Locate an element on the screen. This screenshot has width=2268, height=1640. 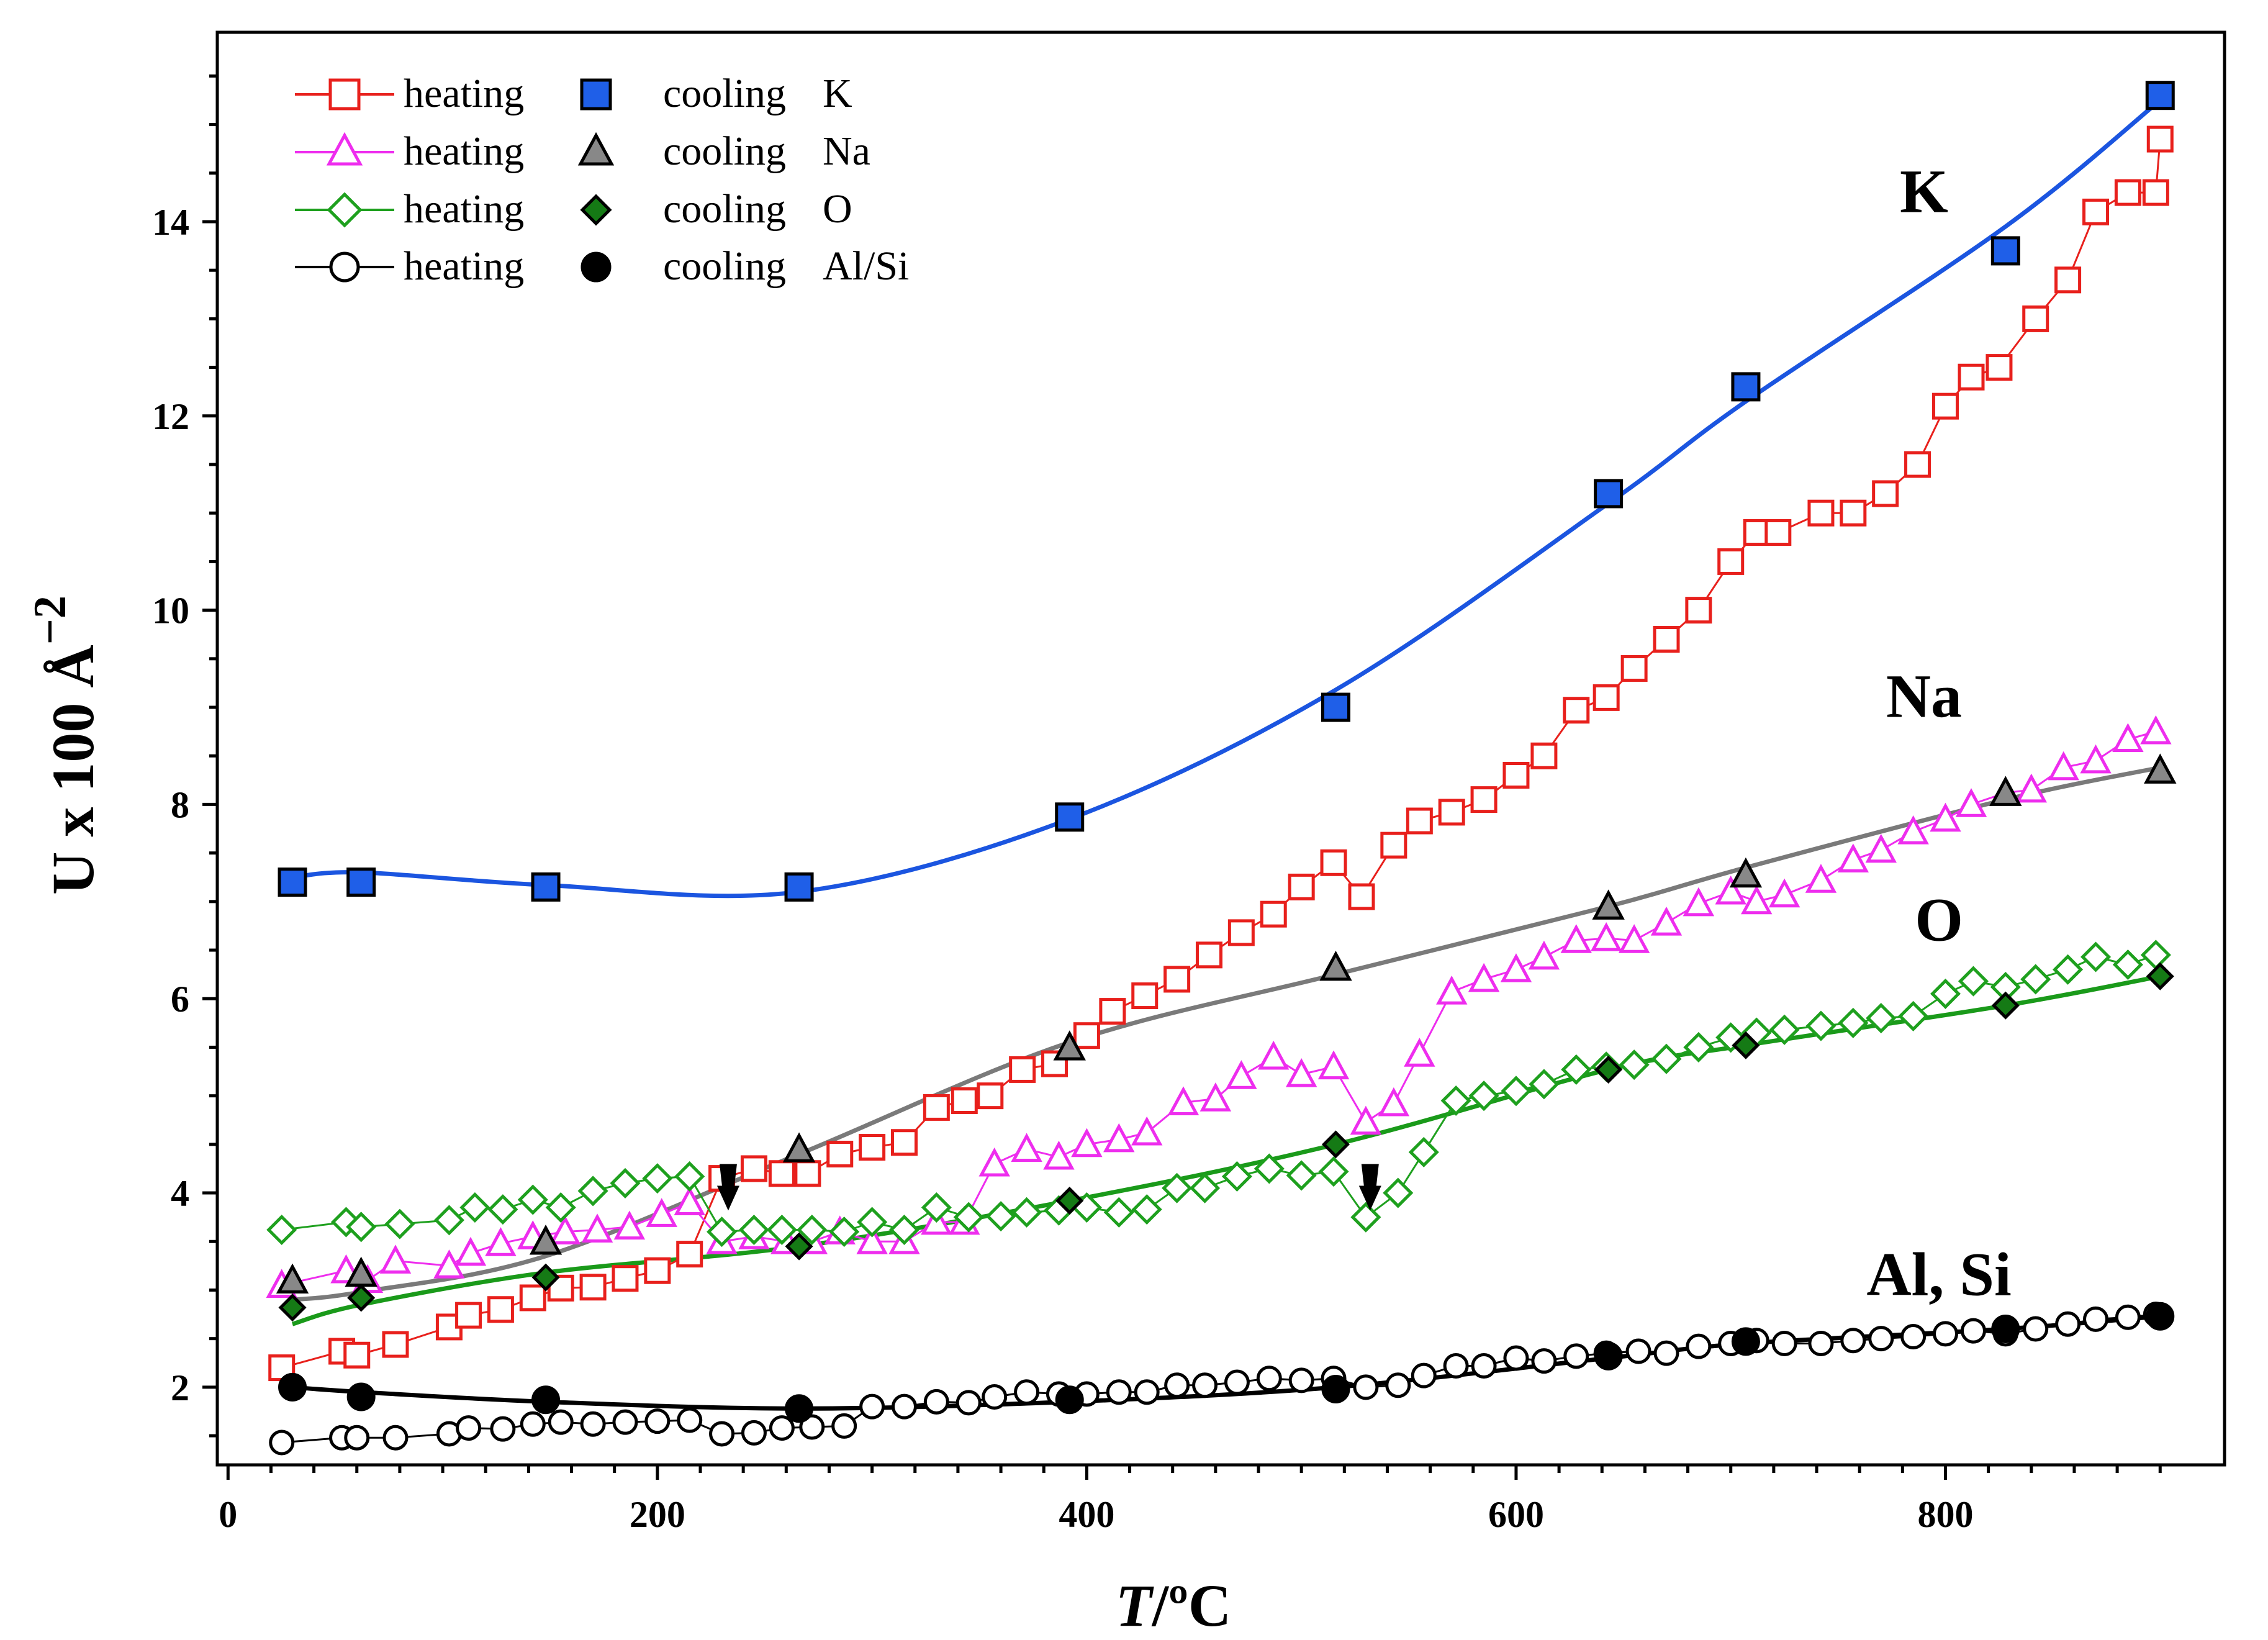
legend-o-cooling-marker is located at coordinates (596, 210).